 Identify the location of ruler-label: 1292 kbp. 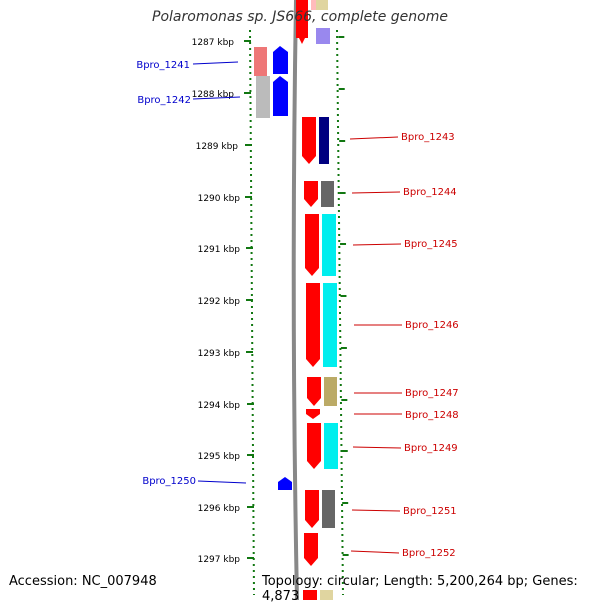
(219, 302).